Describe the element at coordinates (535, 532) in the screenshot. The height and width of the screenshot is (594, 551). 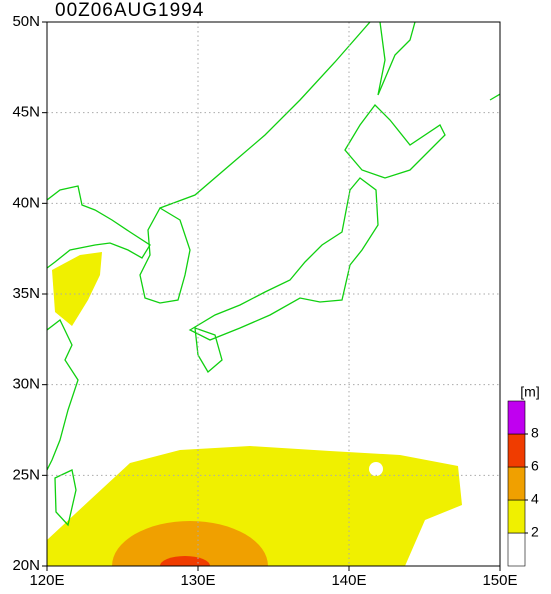
I see `colorbar-tick-label: 2` at that location.